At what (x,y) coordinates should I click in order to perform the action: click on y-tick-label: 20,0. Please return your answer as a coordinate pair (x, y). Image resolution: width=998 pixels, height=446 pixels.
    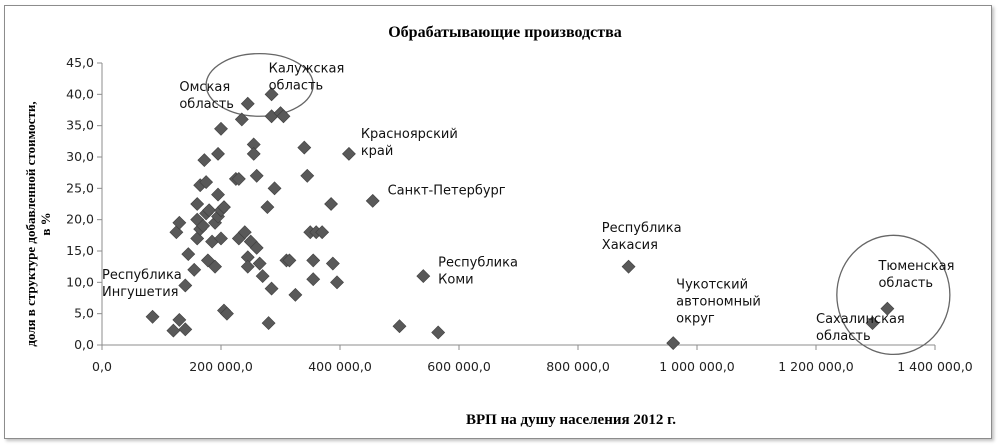
    Looking at the image, I should click on (80, 219).